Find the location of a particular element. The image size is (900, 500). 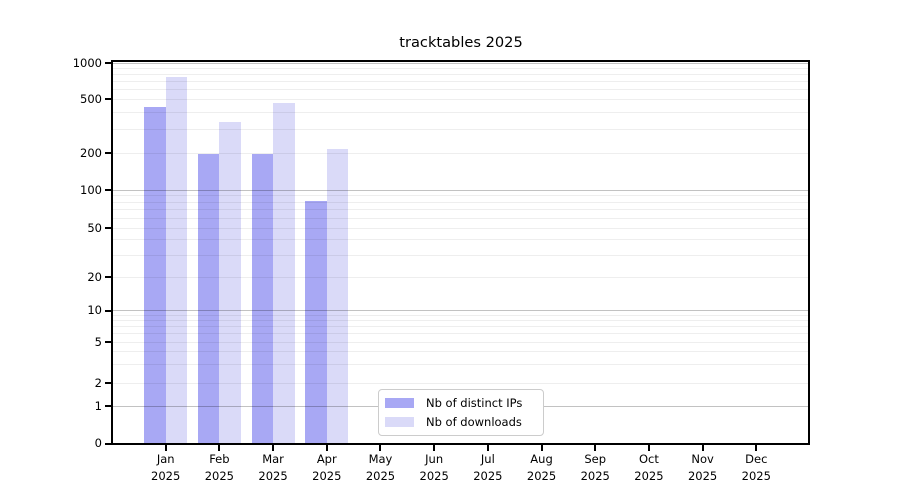

x-tick-label-aug: Aug 2025 is located at coordinates (541, 467).